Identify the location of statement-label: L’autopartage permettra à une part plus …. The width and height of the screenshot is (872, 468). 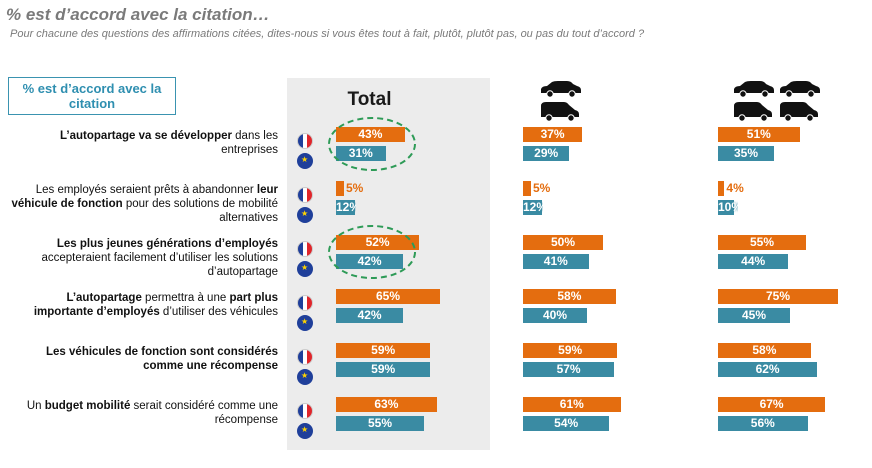
(144, 305).